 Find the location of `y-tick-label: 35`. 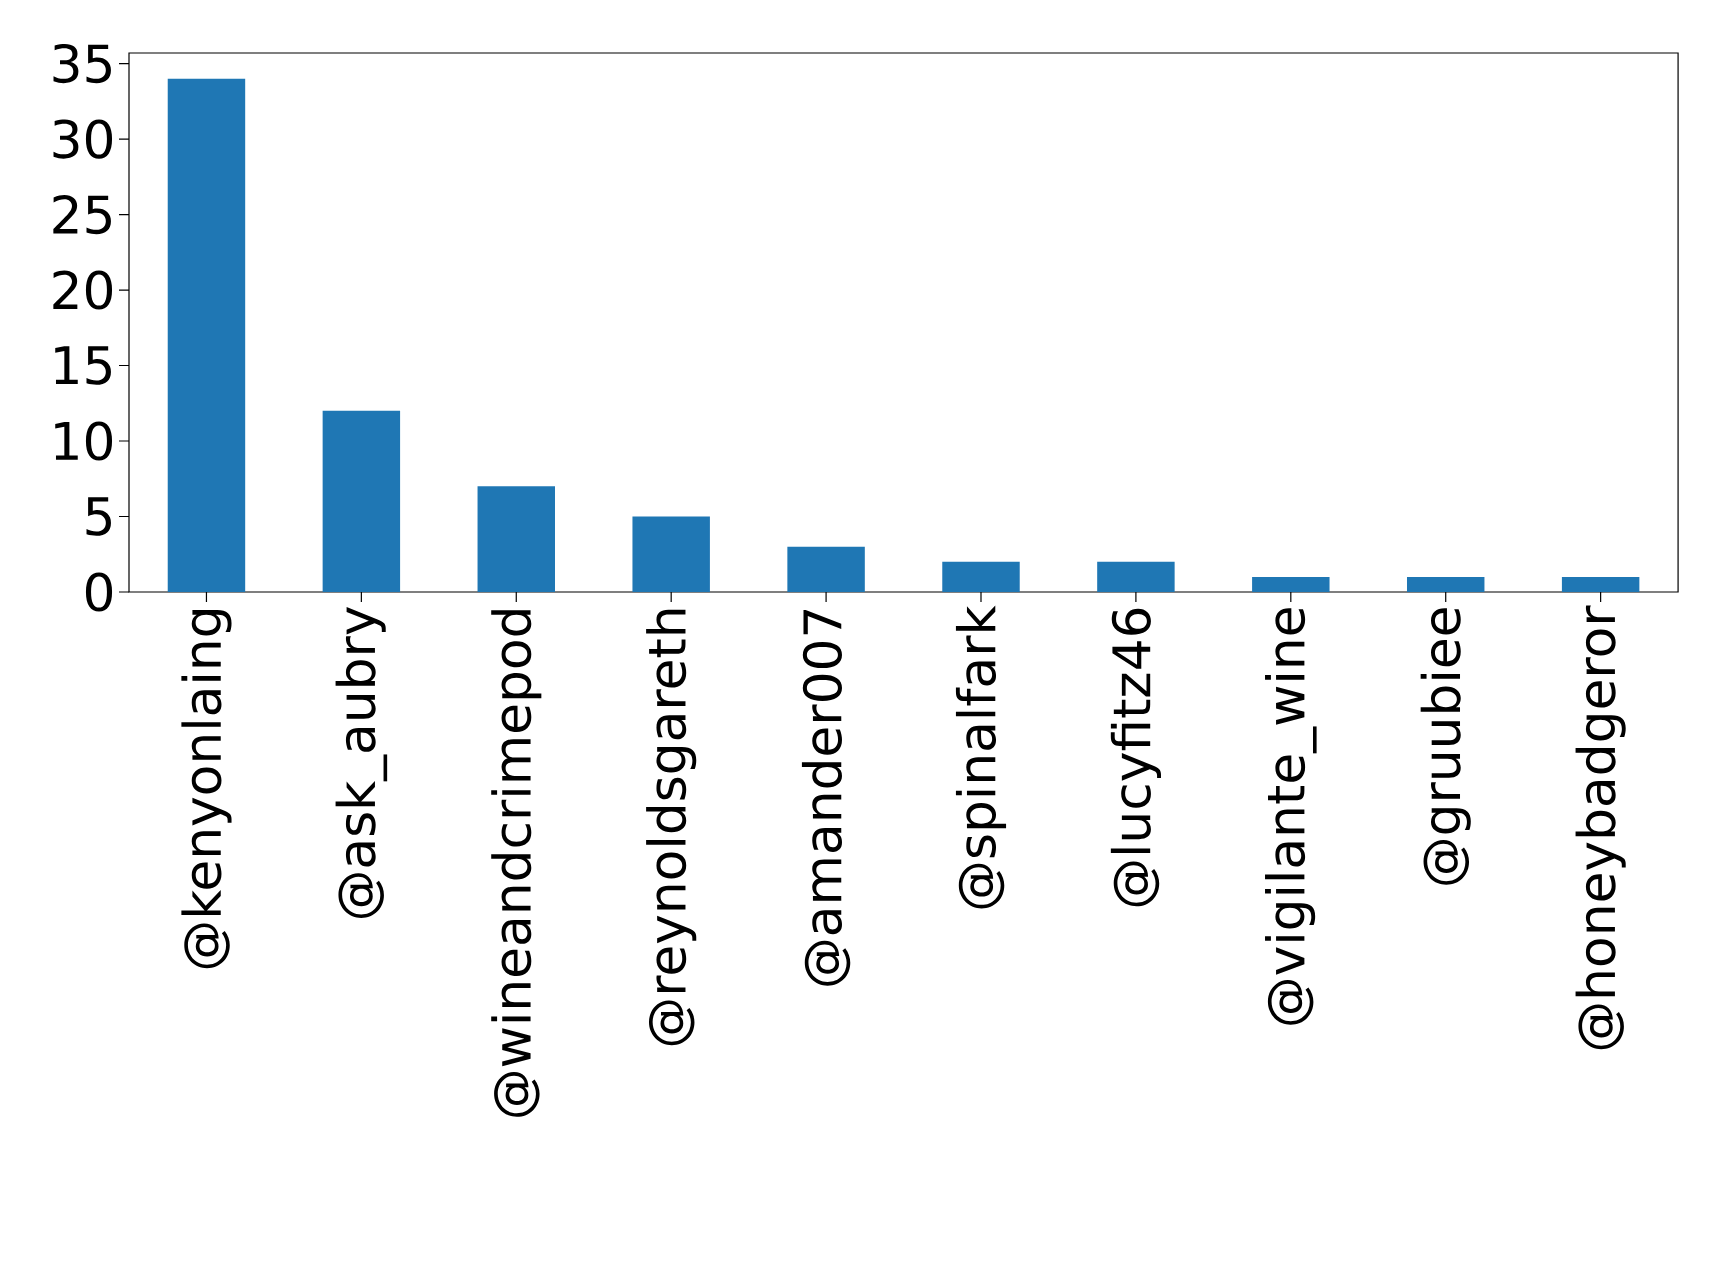

y-tick-label: 35 is located at coordinates (82, 63).